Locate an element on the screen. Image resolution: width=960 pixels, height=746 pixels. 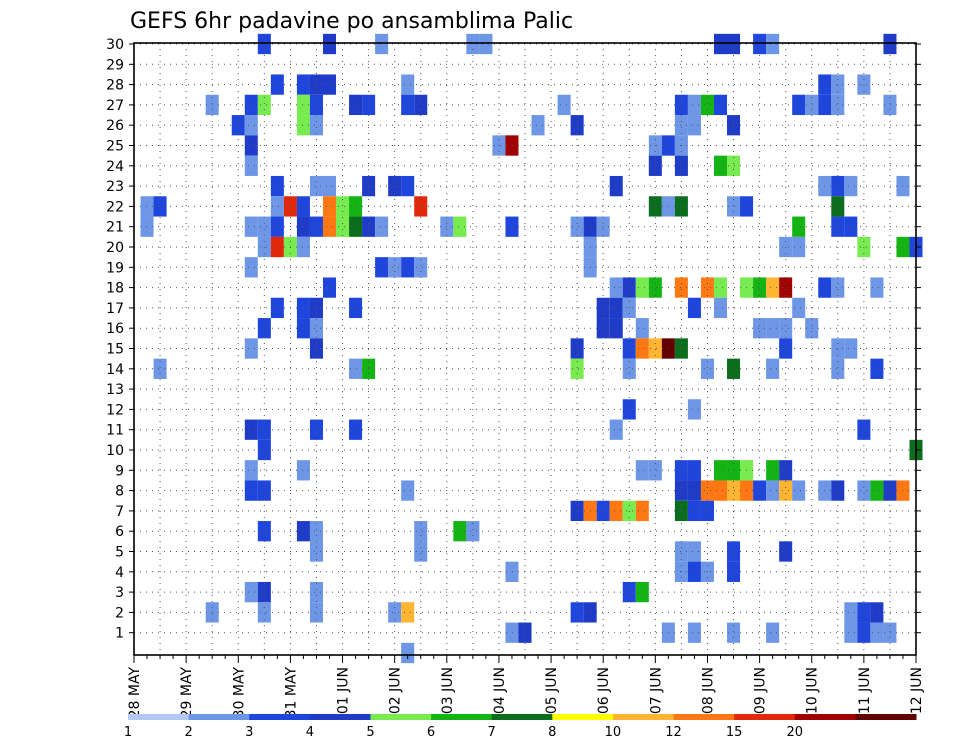
legend-label: 20 is located at coordinates (794, 732).